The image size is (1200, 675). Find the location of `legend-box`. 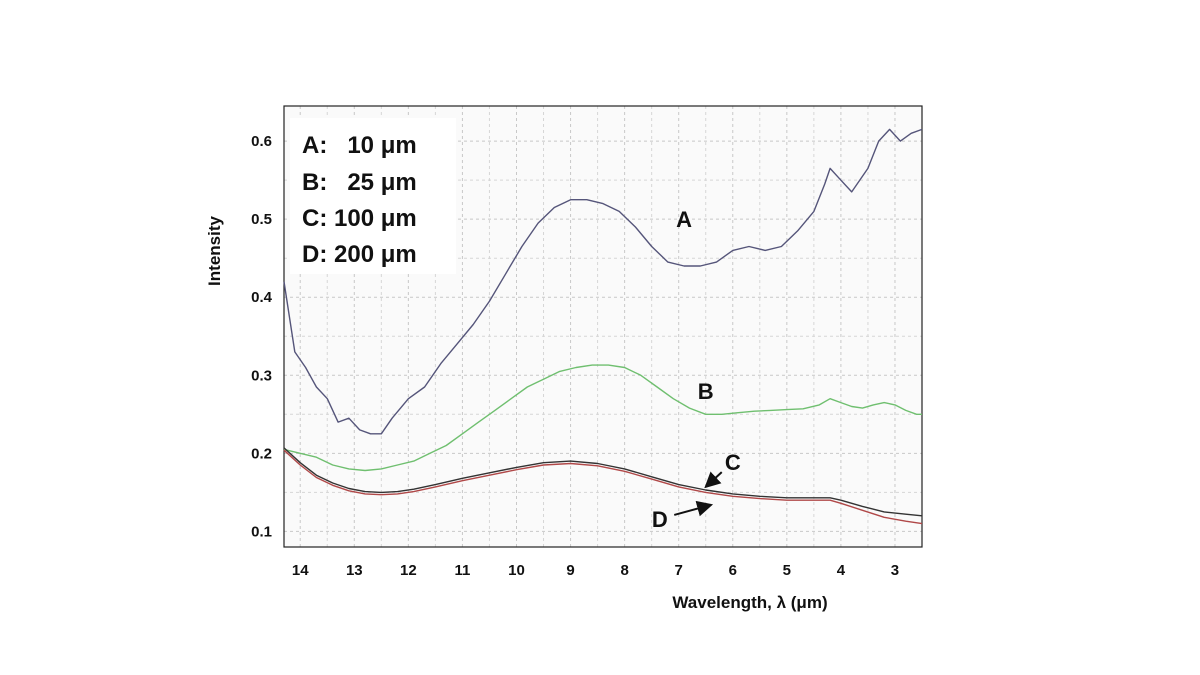

legend-box is located at coordinates (373, 196).